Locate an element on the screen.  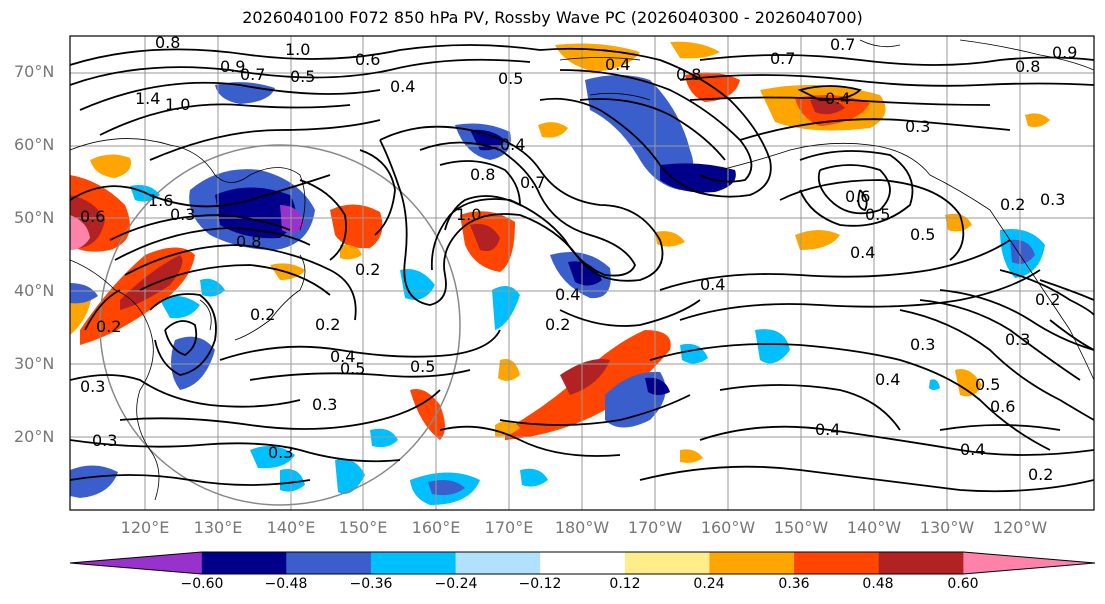
colorbar-tick: 0.60 is located at coordinates (963, 584).